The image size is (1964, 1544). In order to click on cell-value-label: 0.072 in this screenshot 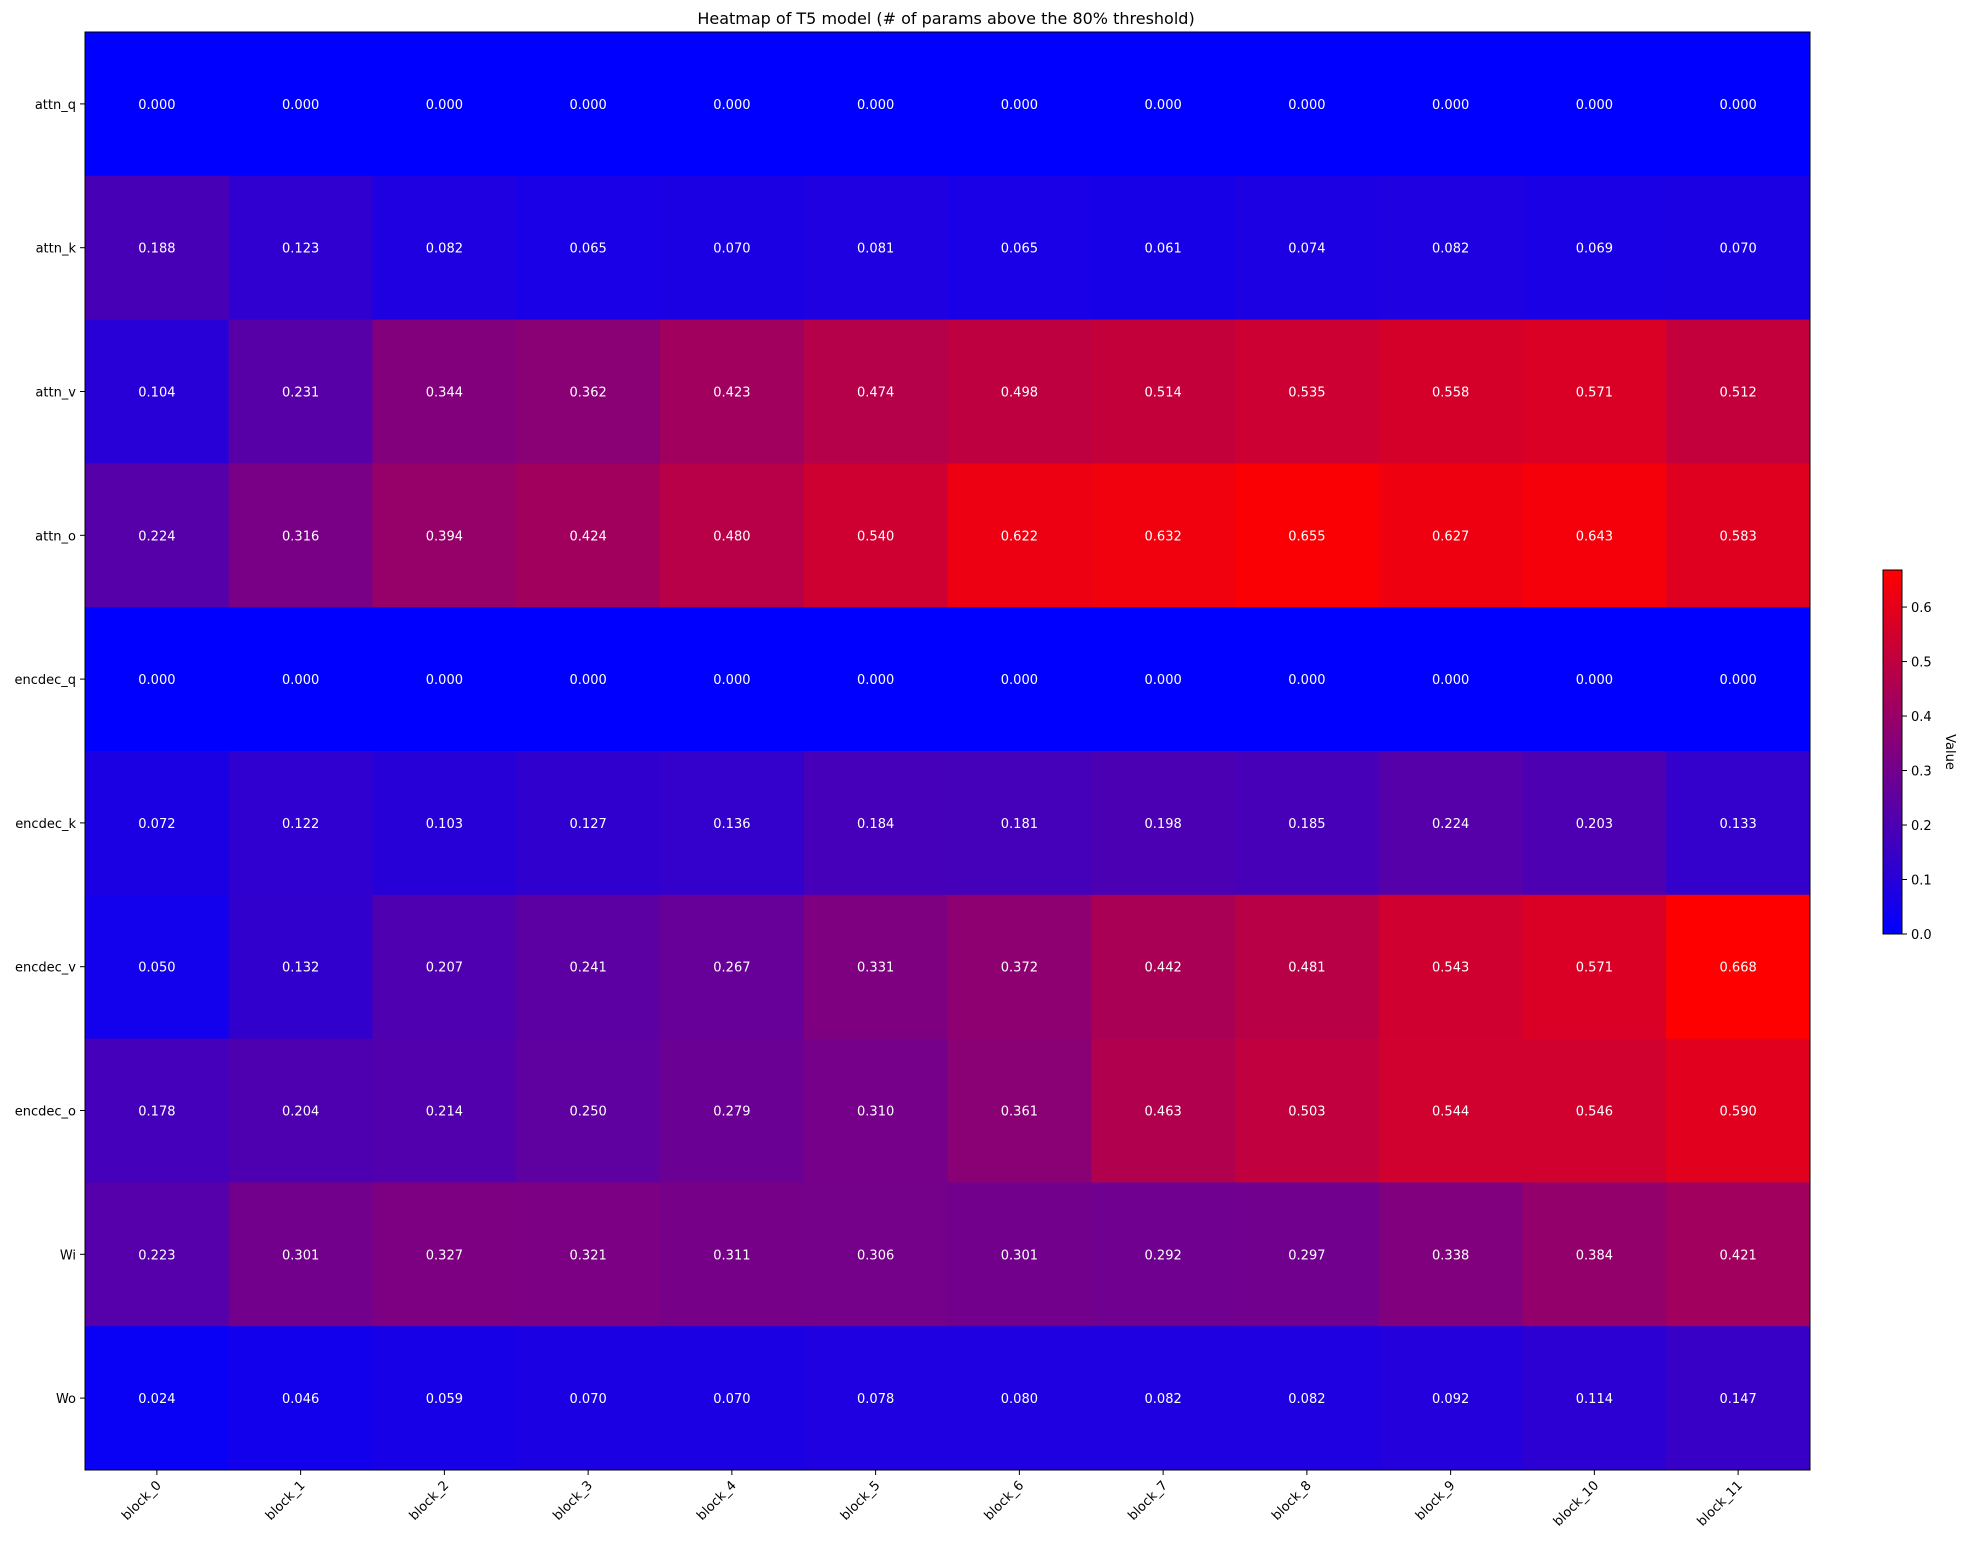, I will do `click(156, 824)`.